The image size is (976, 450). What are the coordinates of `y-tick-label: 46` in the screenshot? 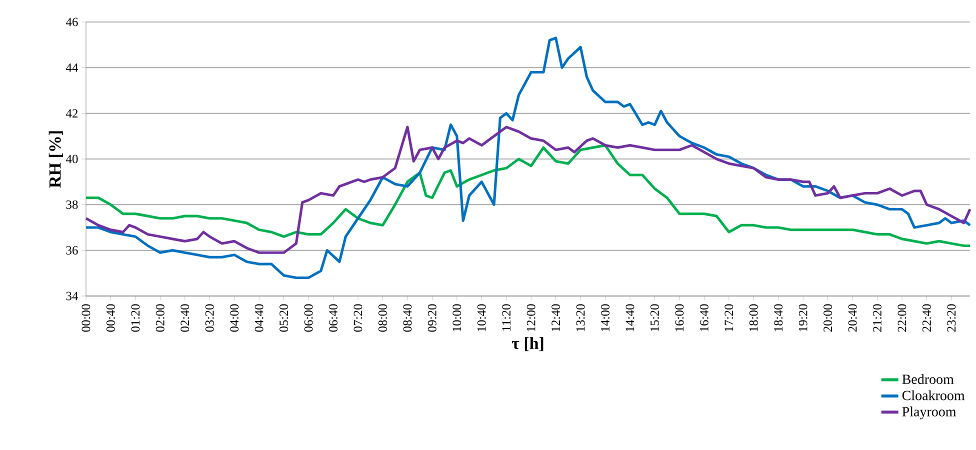 It's located at (72, 22).